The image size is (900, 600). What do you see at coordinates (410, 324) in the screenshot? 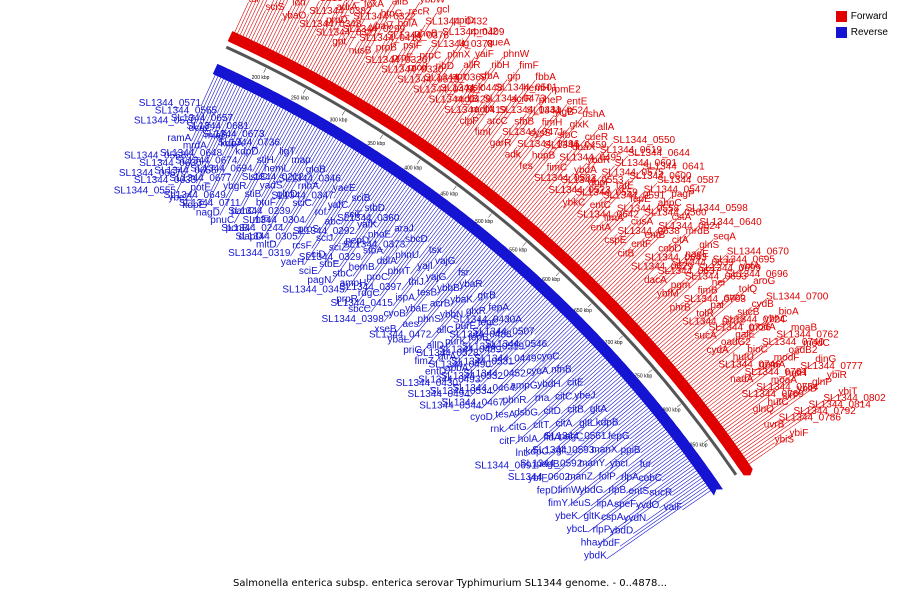
I see `gene-label: aes` at bounding box center [410, 324].